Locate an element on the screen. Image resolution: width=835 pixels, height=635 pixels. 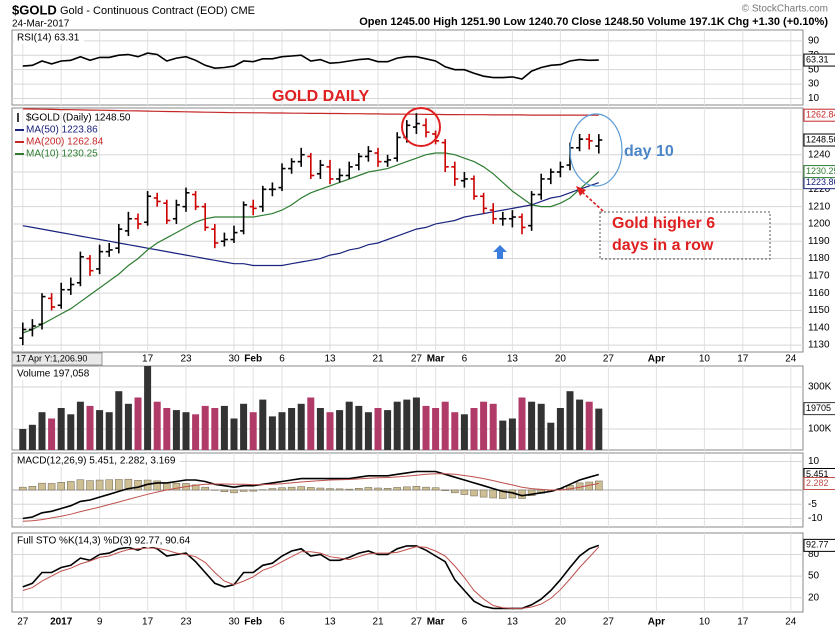
legend-entry: $GOLD (Daily) 1248.50 is located at coordinates (78, 118).